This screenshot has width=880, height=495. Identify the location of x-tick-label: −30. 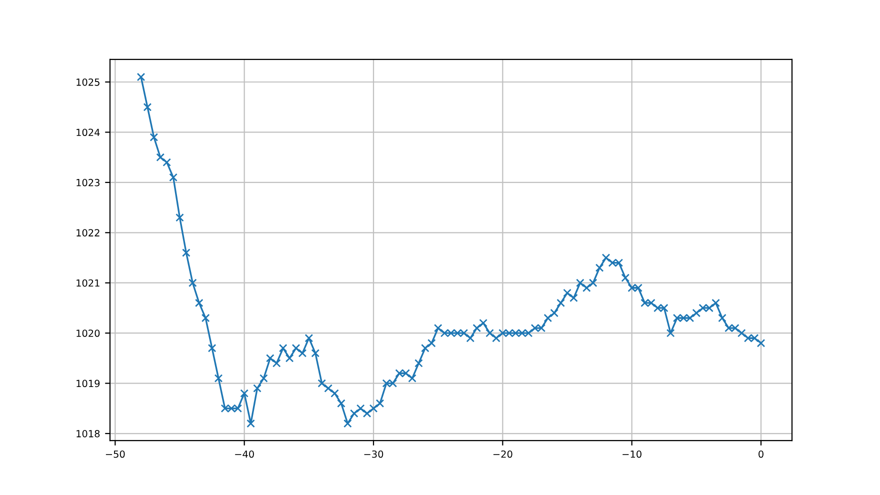
(374, 454).